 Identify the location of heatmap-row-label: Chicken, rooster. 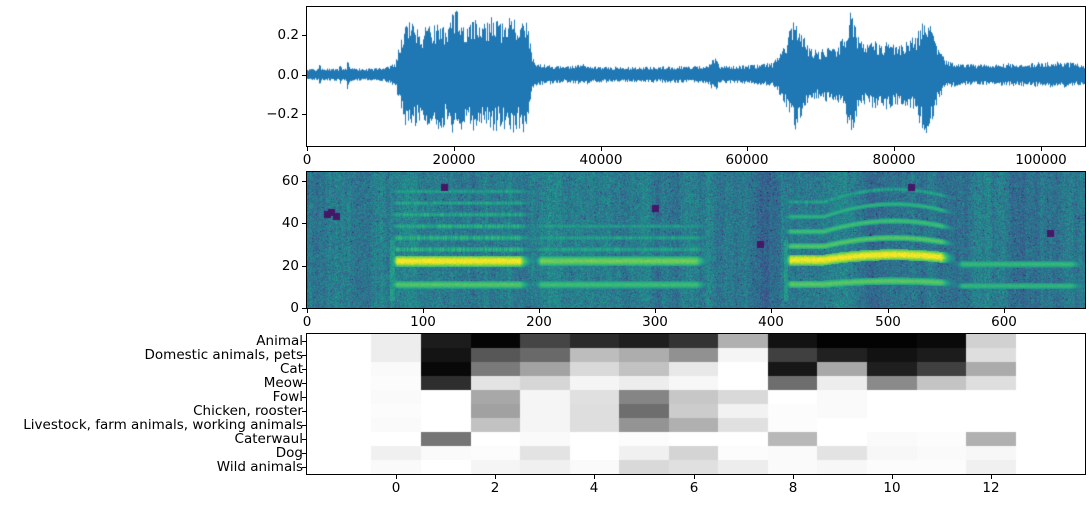
(248, 411).